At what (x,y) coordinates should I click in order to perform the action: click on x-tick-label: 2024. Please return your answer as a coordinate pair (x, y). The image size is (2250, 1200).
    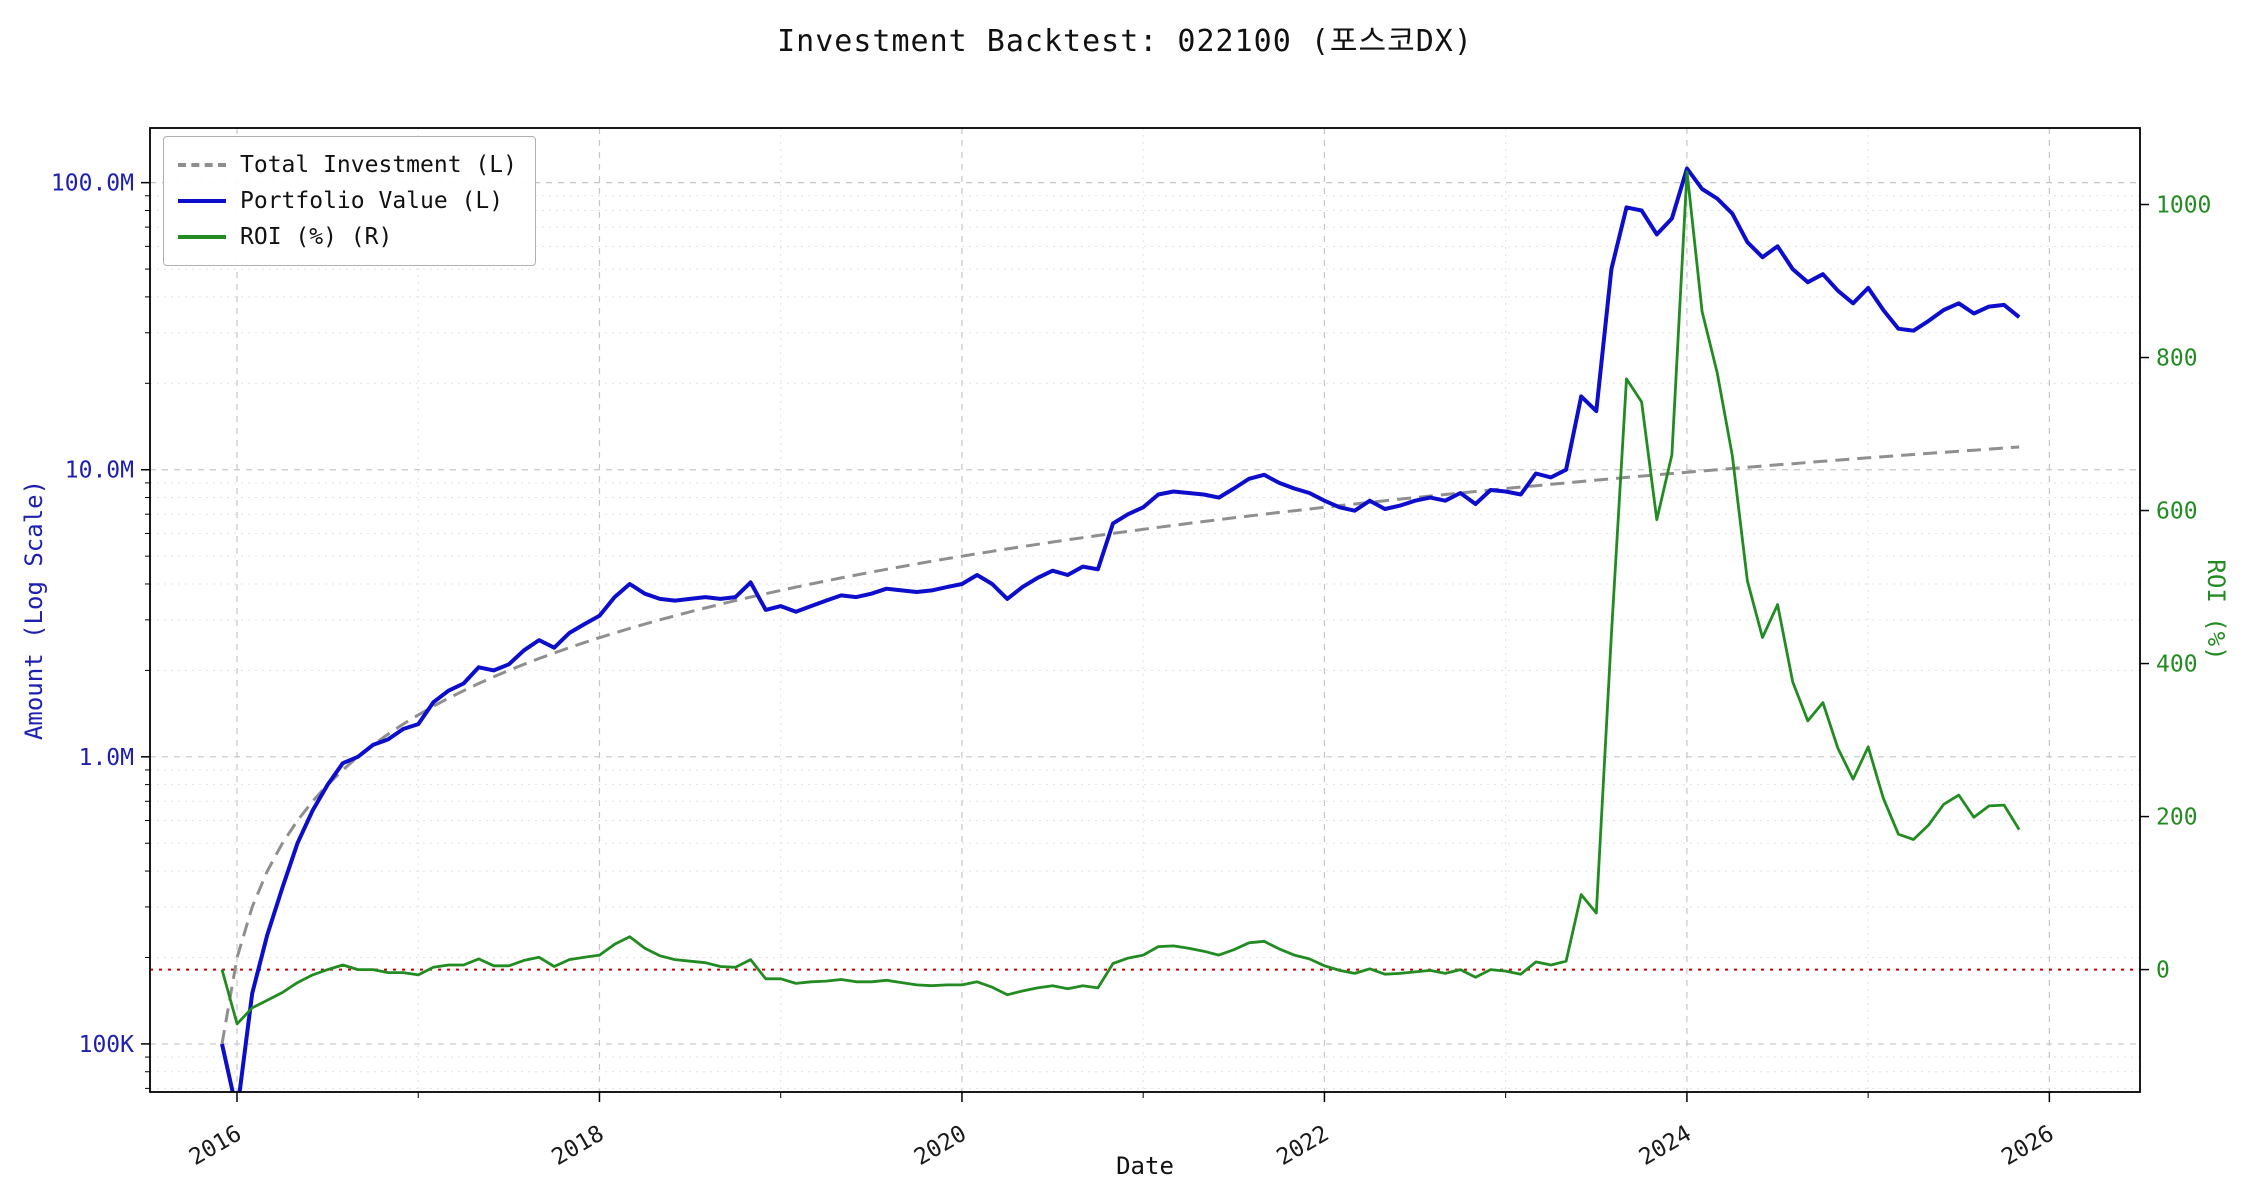
    Looking at the image, I should click on (1665, 1146).